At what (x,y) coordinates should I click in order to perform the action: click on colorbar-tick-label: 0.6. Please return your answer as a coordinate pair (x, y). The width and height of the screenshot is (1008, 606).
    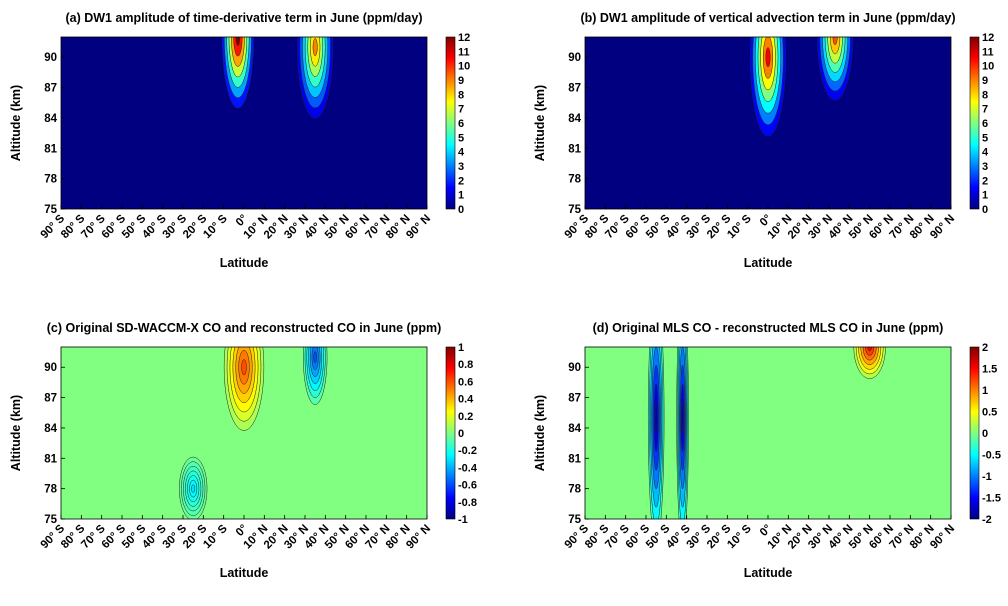
    Looking at the image, I should click on (465, 382).